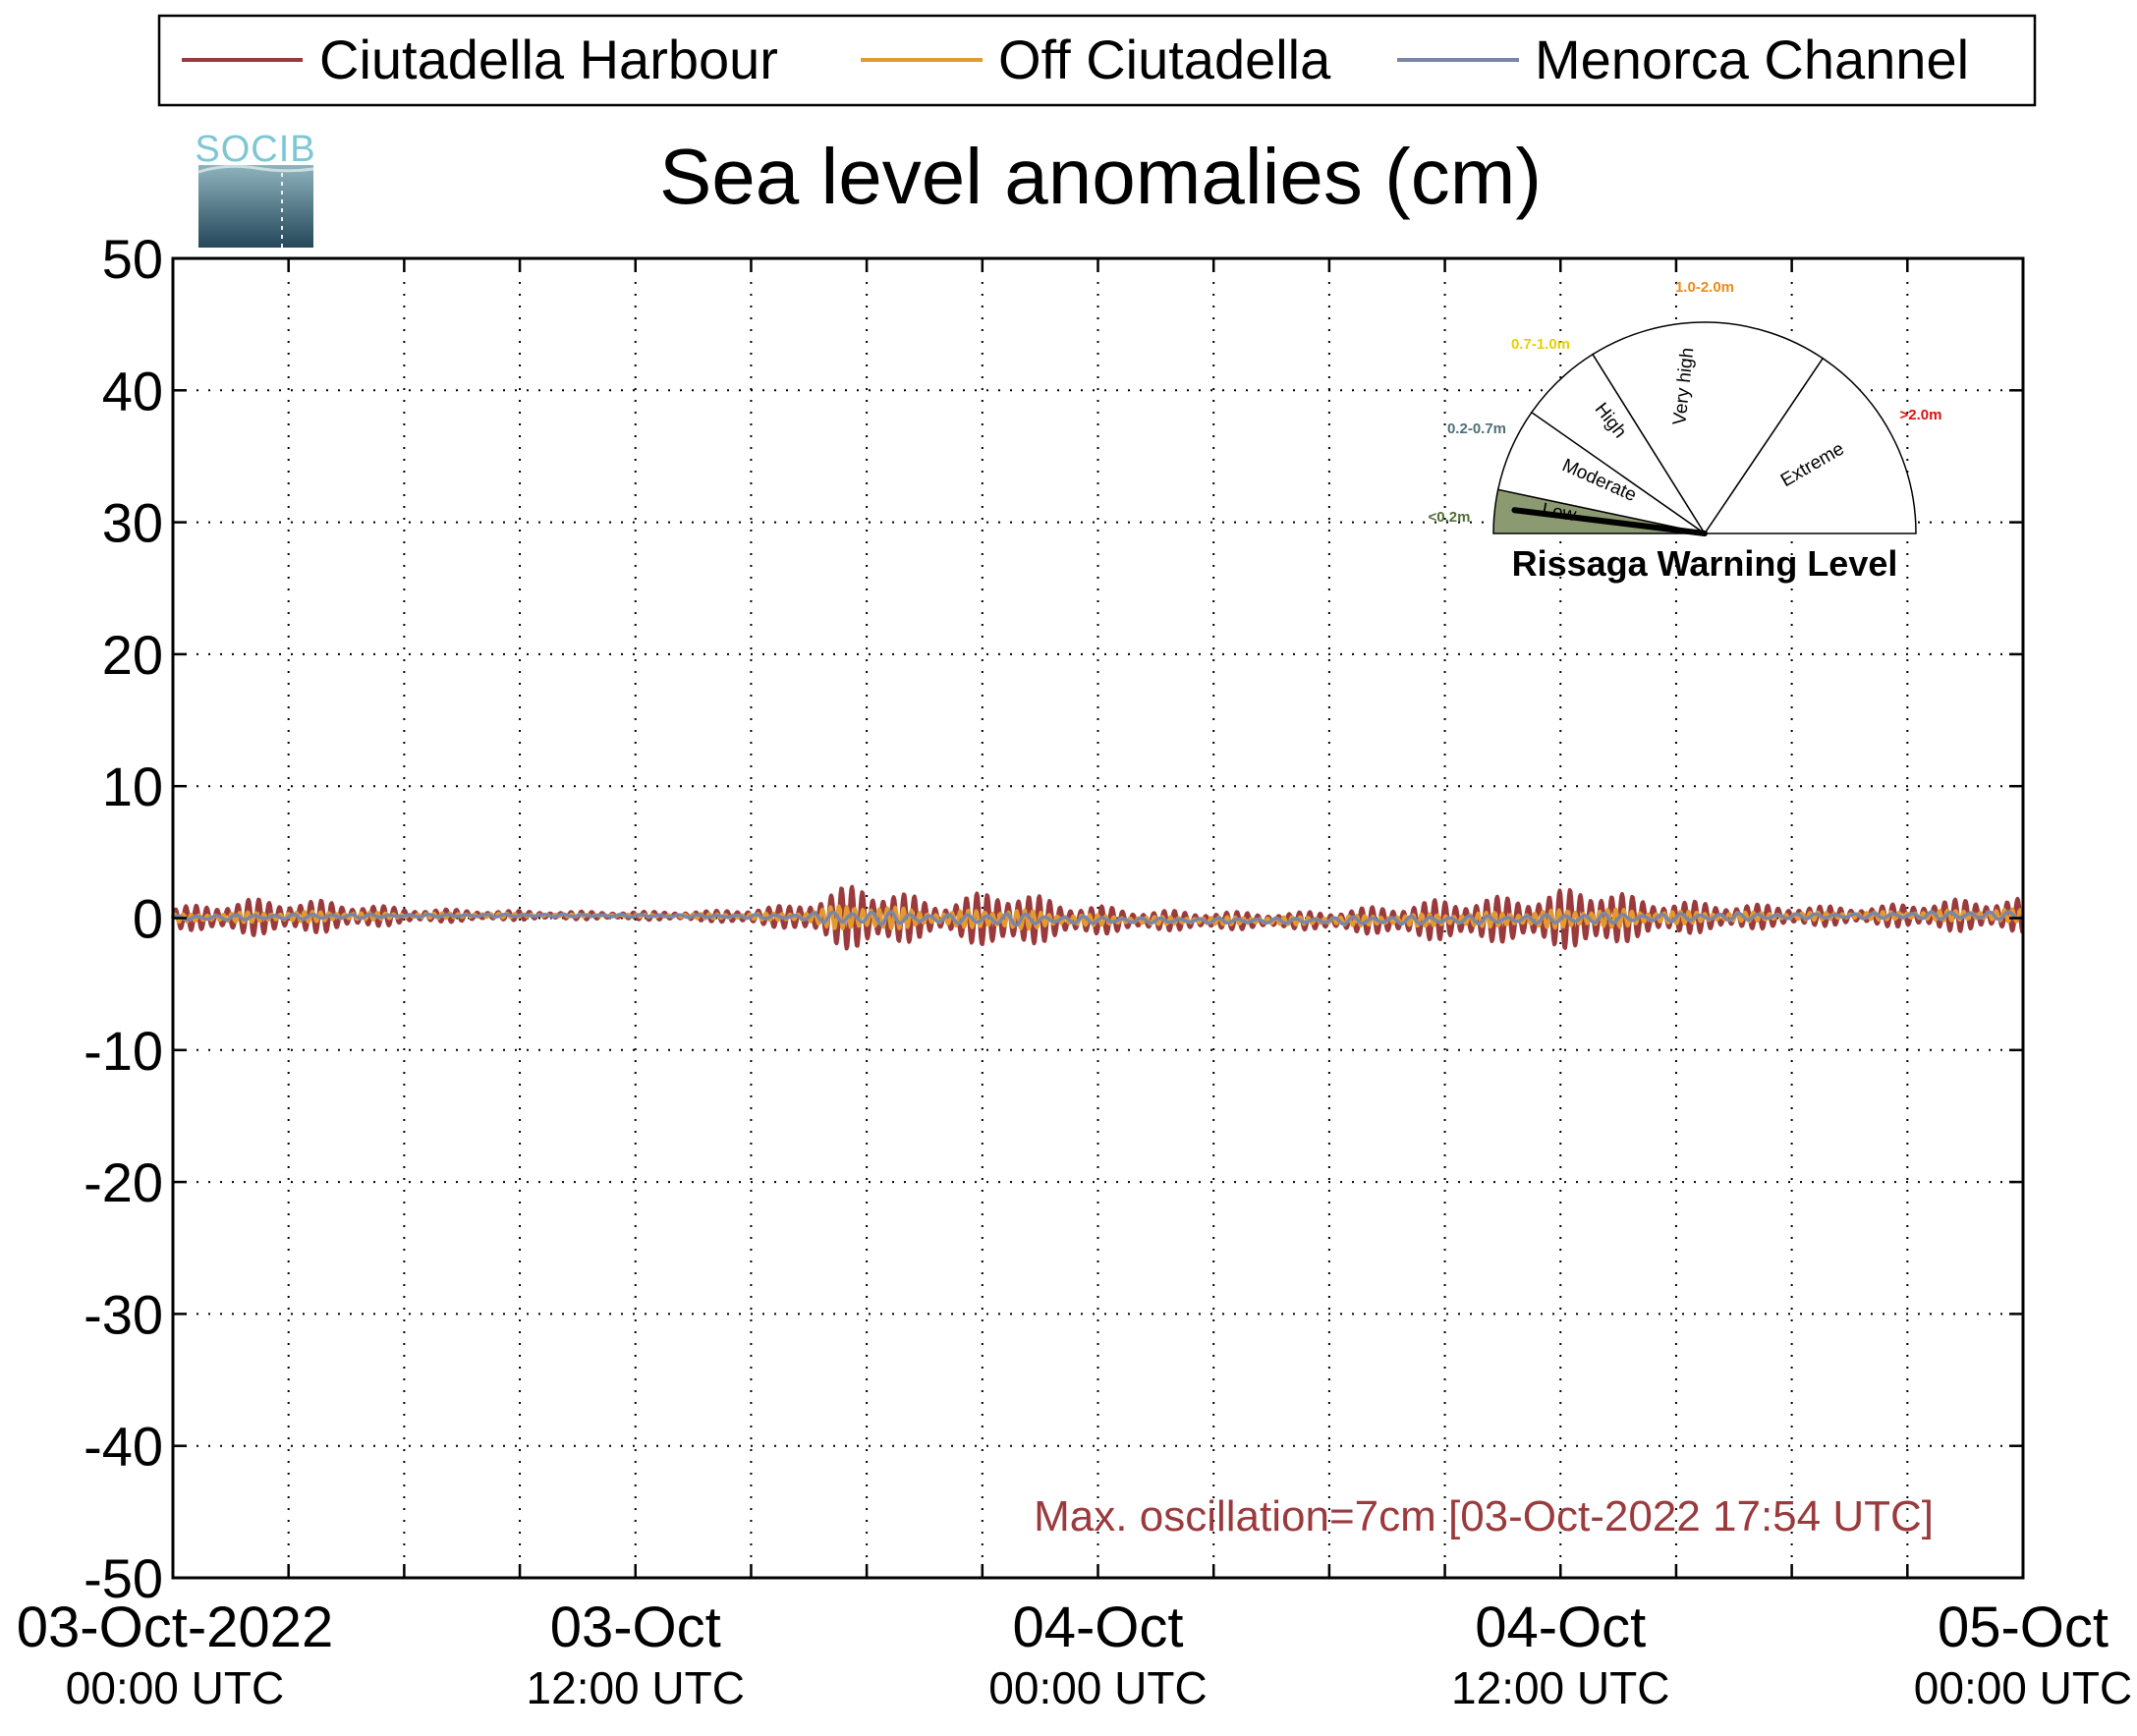  Describe the element at coordinates (255, 149) in the screenshot. I see `logo-text: SOCIB` at that location.